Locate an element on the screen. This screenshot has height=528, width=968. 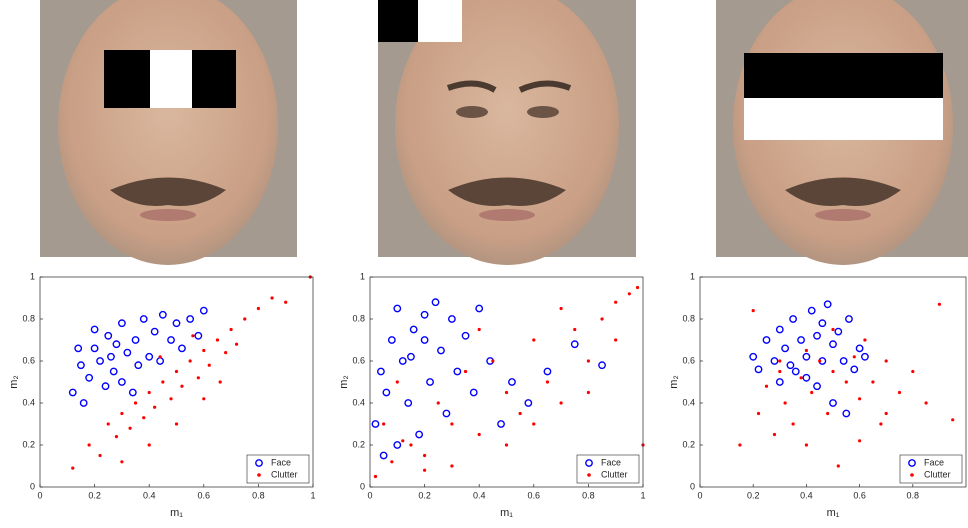
legend-marker is located at coordinates (589, 463).